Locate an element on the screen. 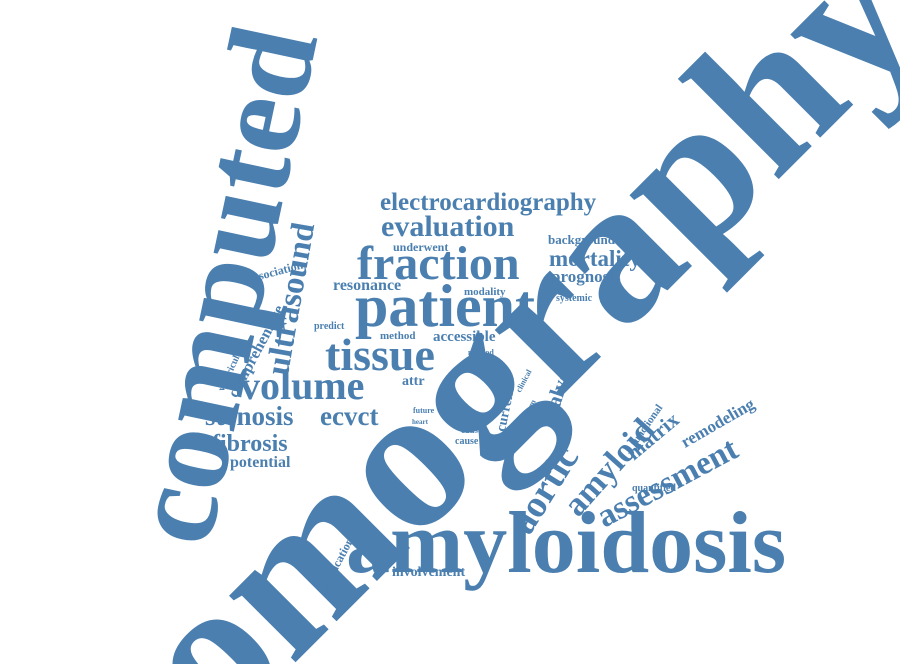  word-involvement: involvement is located at coordinates (429, 572).